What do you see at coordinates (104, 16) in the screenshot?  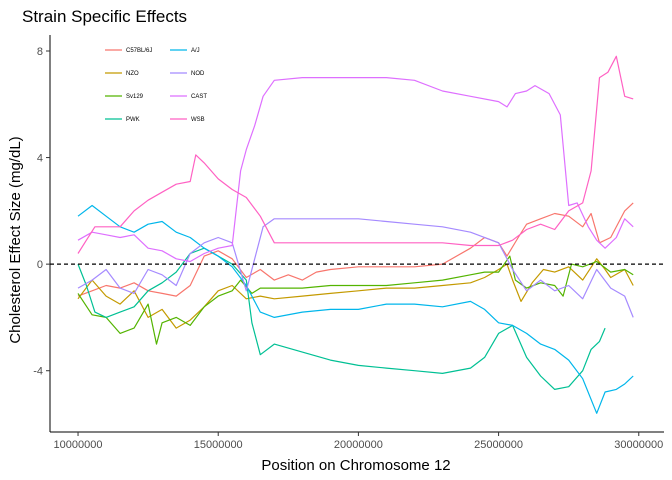 I see `chart-title: Strain Specific Effects` at bounding box center [104, 16].